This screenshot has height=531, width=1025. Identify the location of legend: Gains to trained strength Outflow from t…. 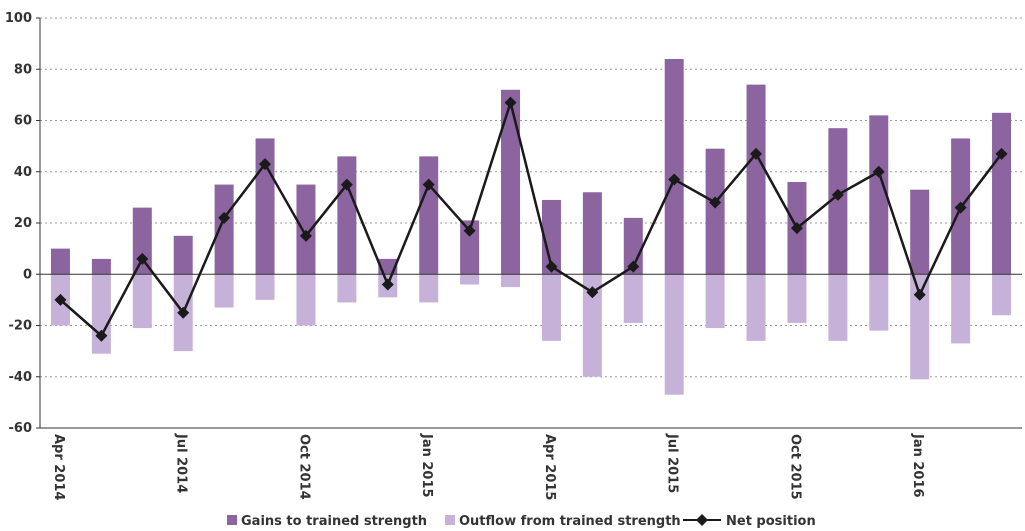
(521, 521).